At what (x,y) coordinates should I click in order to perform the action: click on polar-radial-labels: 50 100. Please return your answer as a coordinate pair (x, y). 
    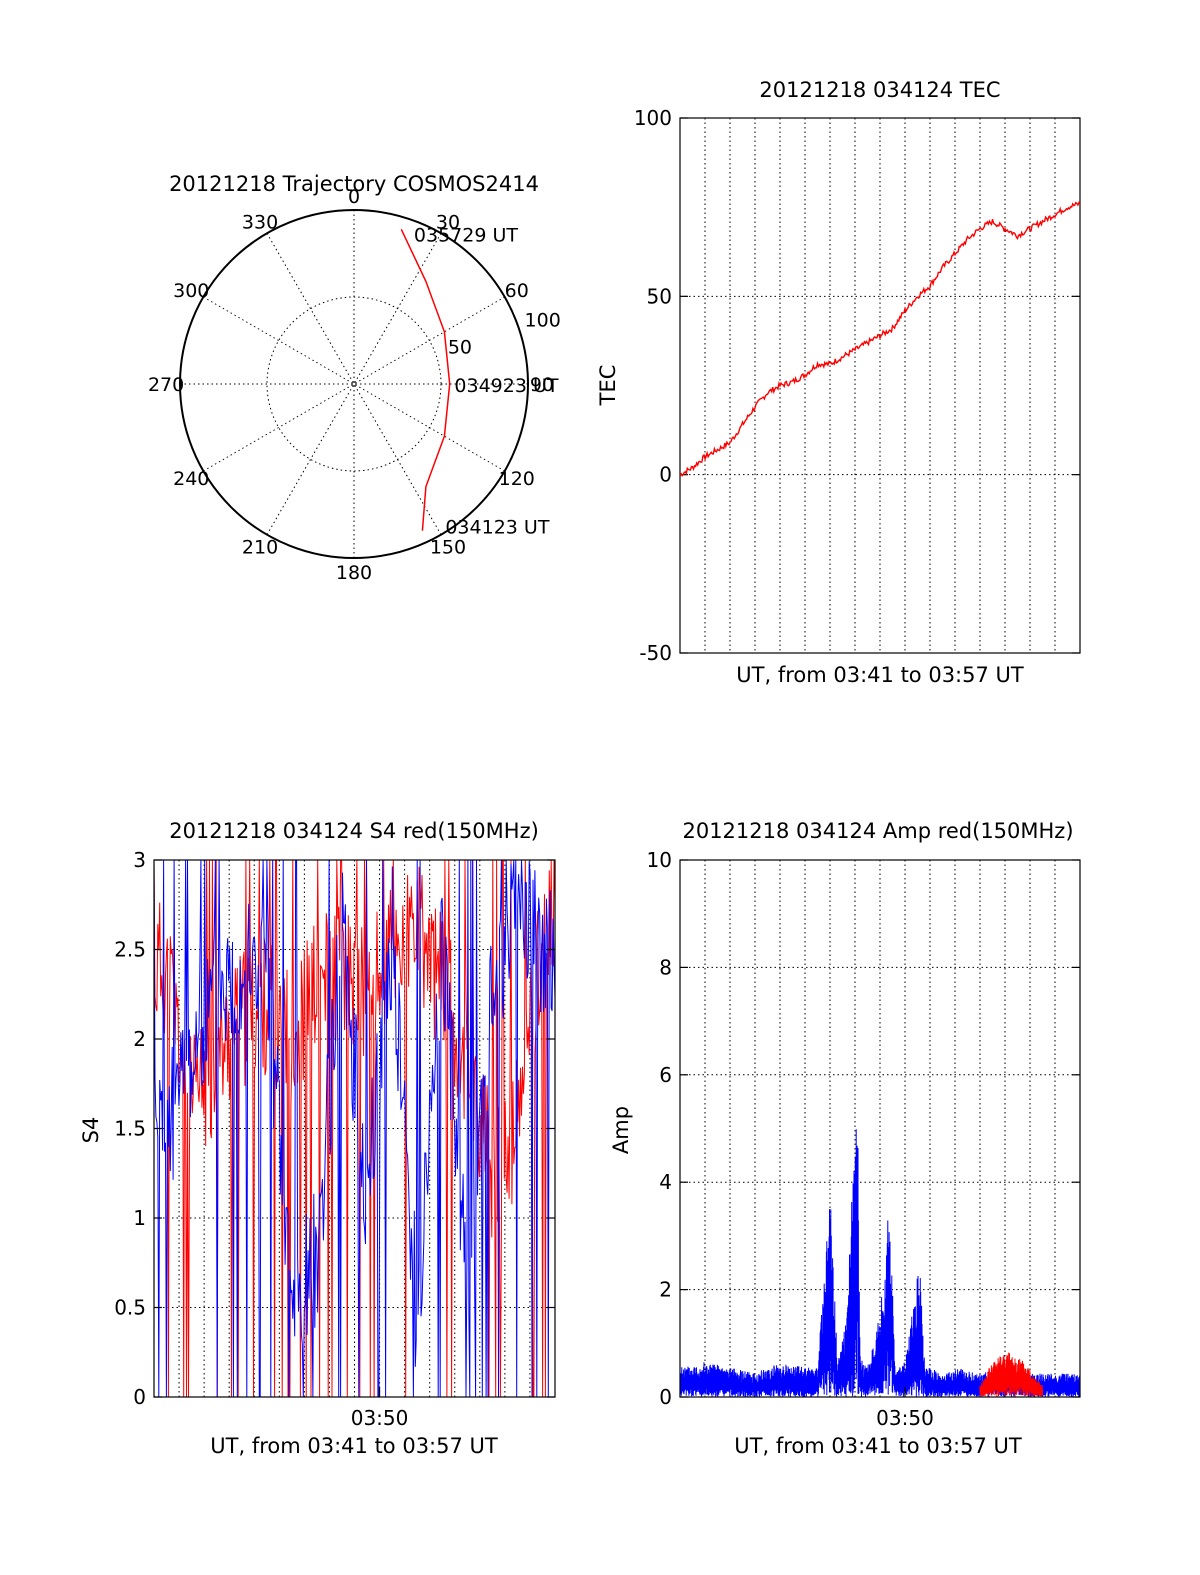
    Looking at the image, I should click on (504, 334).